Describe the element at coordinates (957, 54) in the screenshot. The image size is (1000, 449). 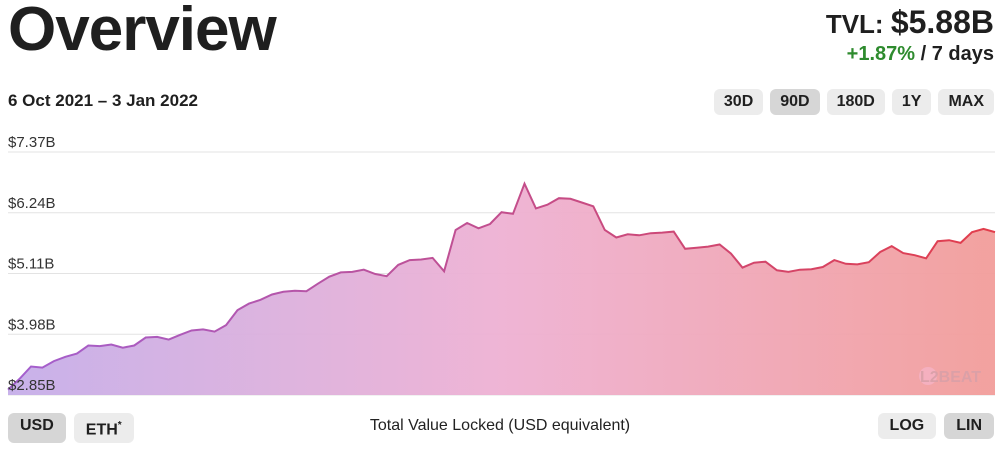
I see `tvl-change-period: / 7 days` at that location.